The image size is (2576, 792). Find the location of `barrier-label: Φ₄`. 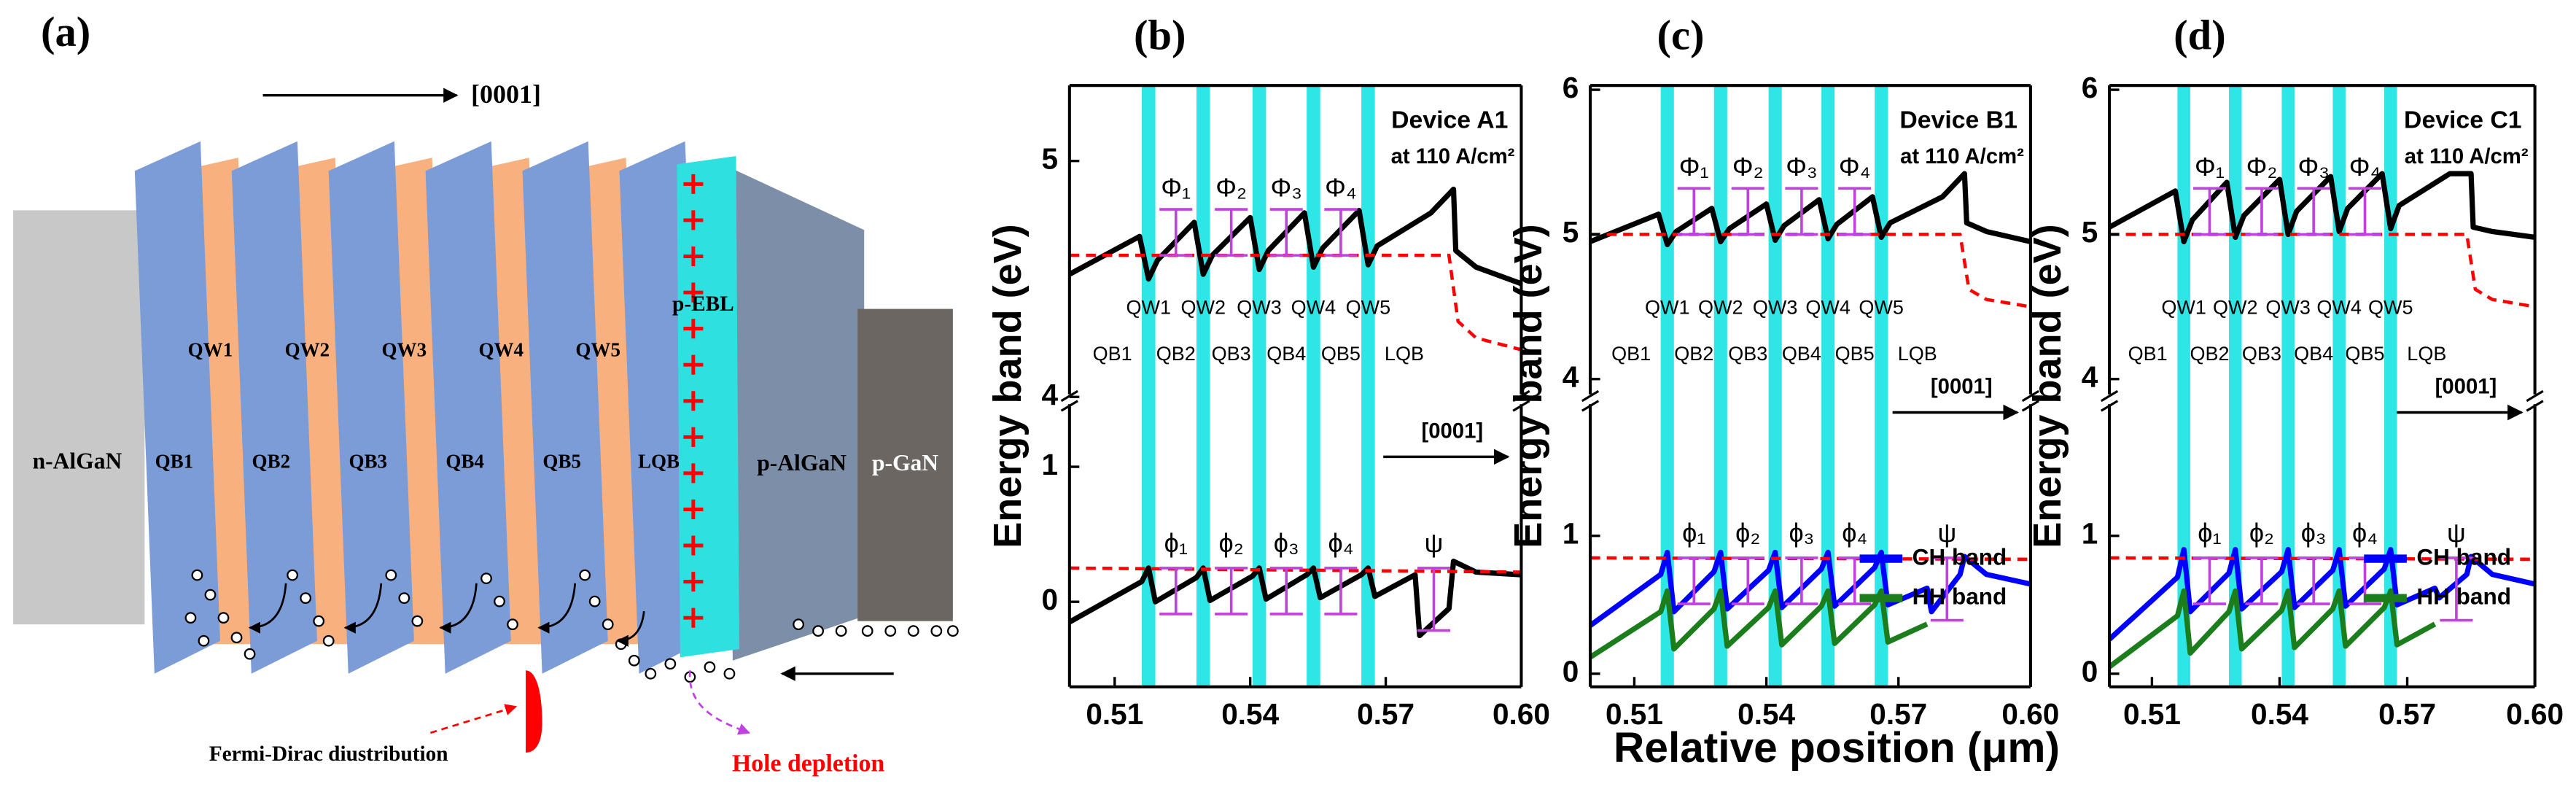

barrier-label: Φ₄ is located at coordinates (1854, 167).